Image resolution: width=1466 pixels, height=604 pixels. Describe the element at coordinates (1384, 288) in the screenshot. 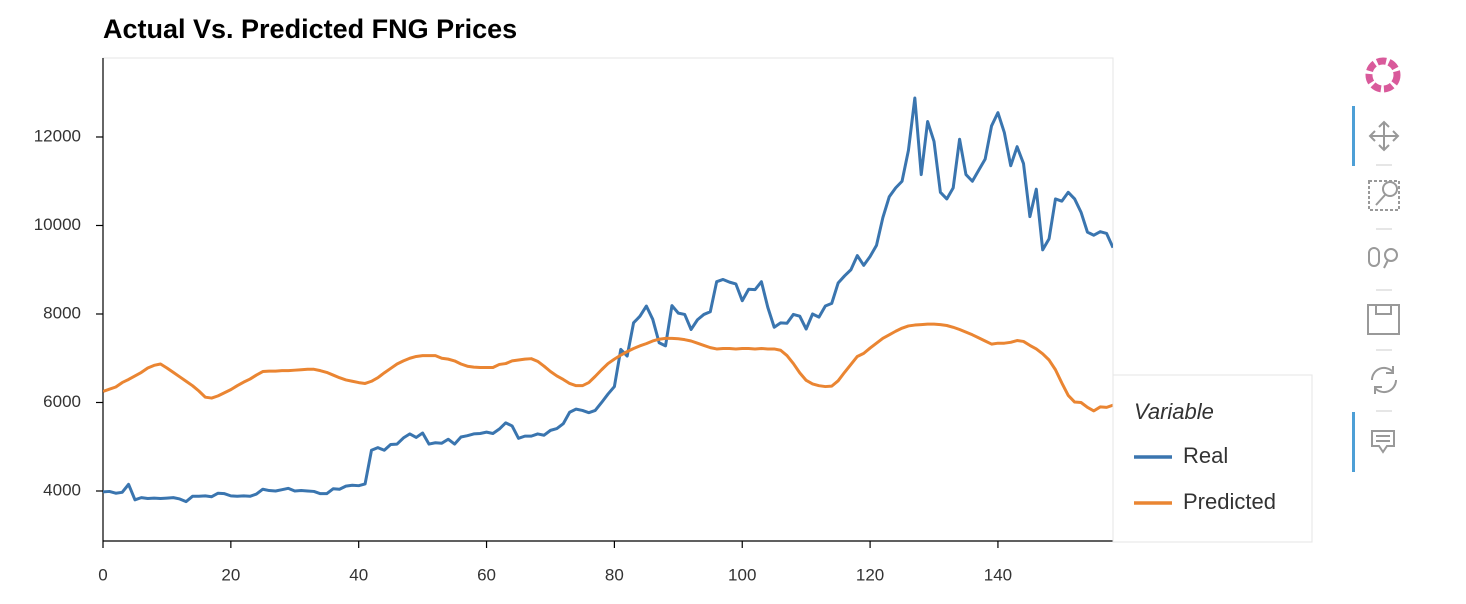

I see `toolbar-dividers` at that location.